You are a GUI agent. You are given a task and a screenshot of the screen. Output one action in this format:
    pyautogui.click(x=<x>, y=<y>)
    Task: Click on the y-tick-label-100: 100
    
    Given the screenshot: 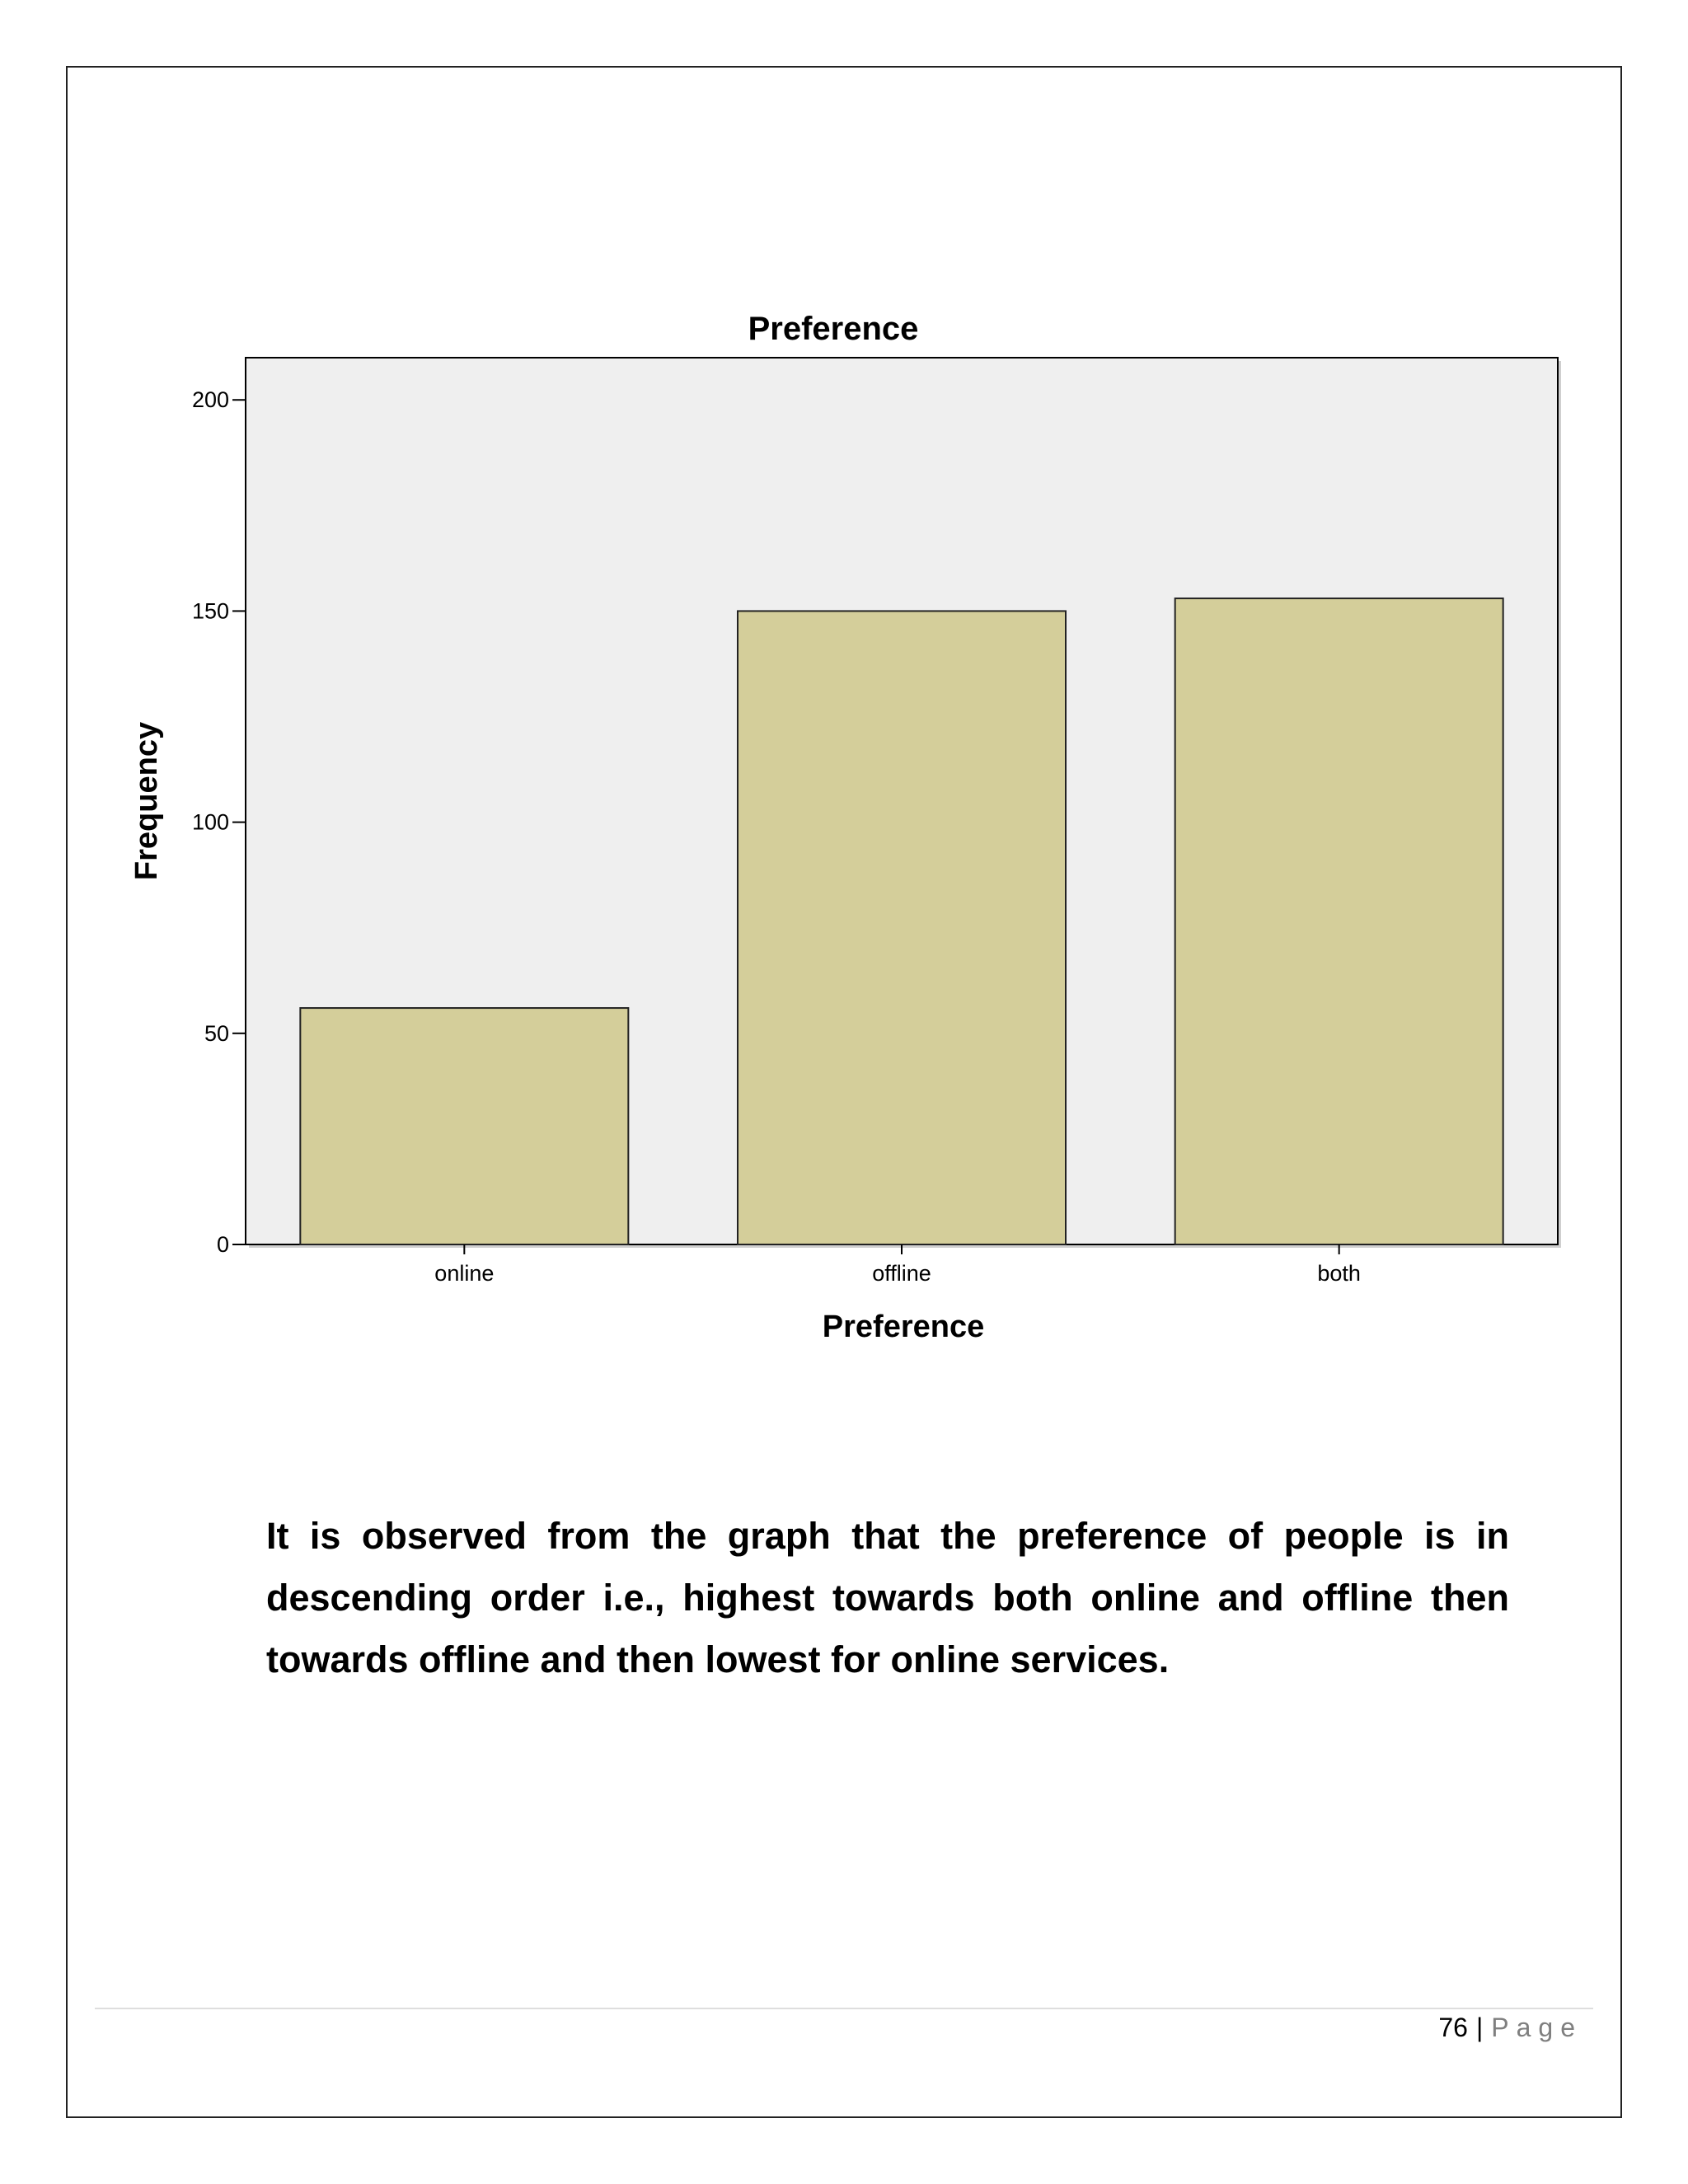 What is the action you would take?
    pyautogui.click(x=210, y=822)
    